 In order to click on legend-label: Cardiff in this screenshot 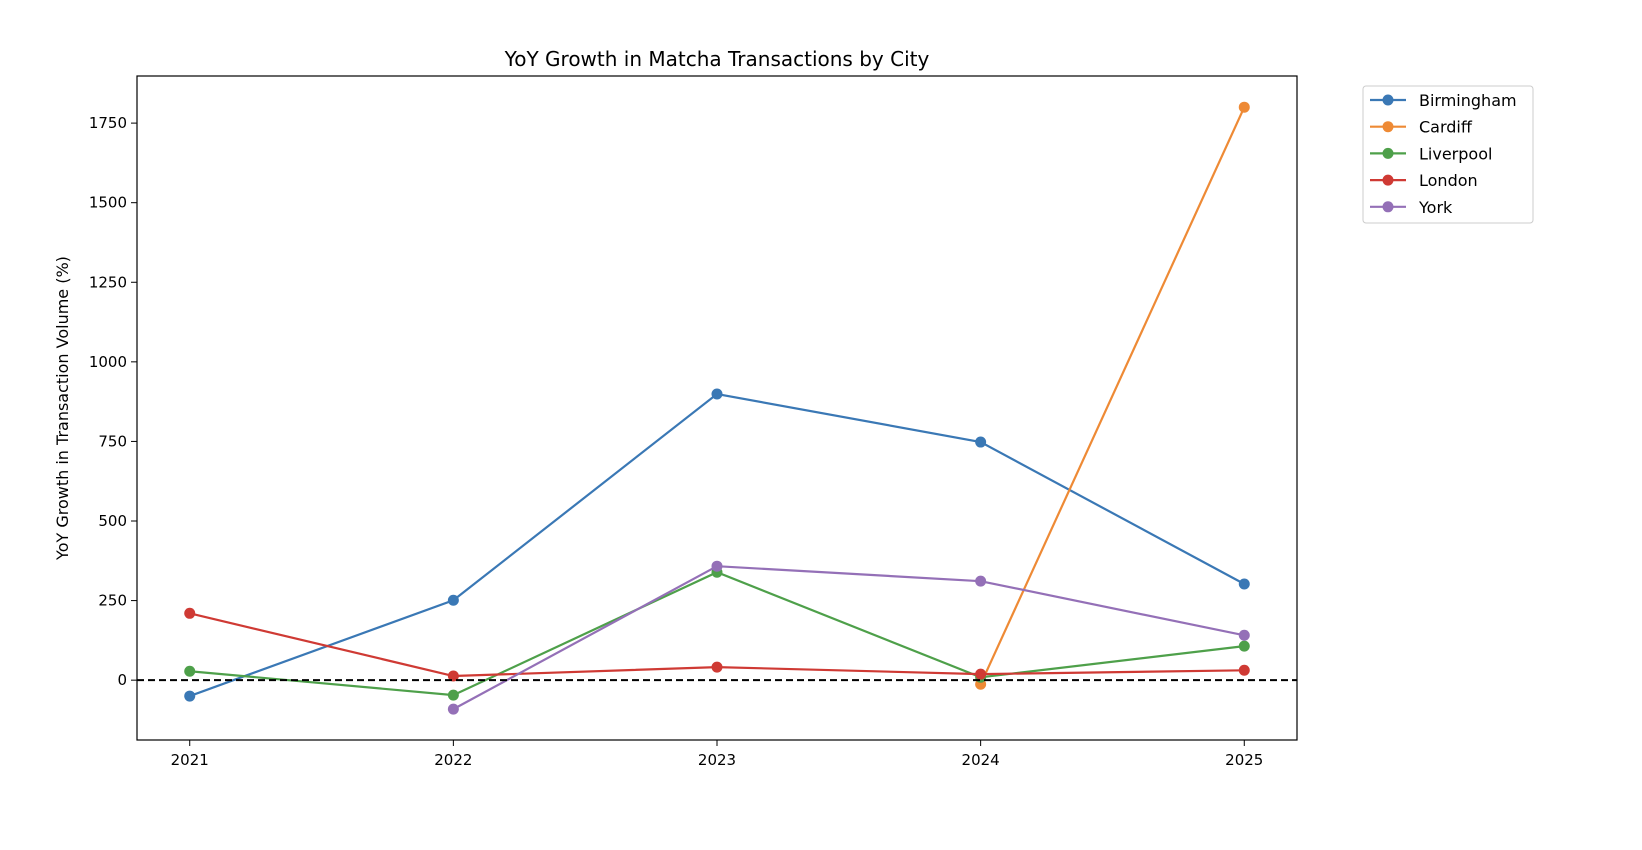, I will do `click(1446, 127)`.